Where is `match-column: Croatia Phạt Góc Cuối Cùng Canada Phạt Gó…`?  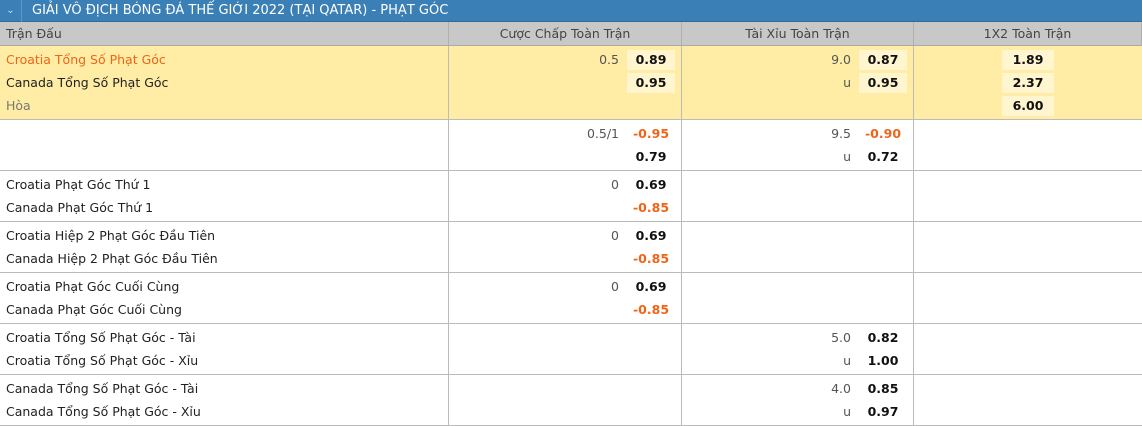 match-column: Croatia Phạt Góc Cuối Cùng Canada Phạt Gó… is located at coordinates (224, 298).